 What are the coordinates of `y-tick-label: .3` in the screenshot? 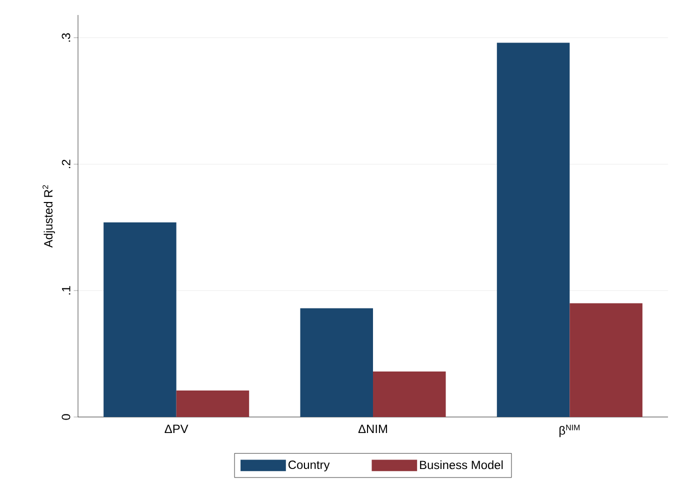 It's located at (66, 37).